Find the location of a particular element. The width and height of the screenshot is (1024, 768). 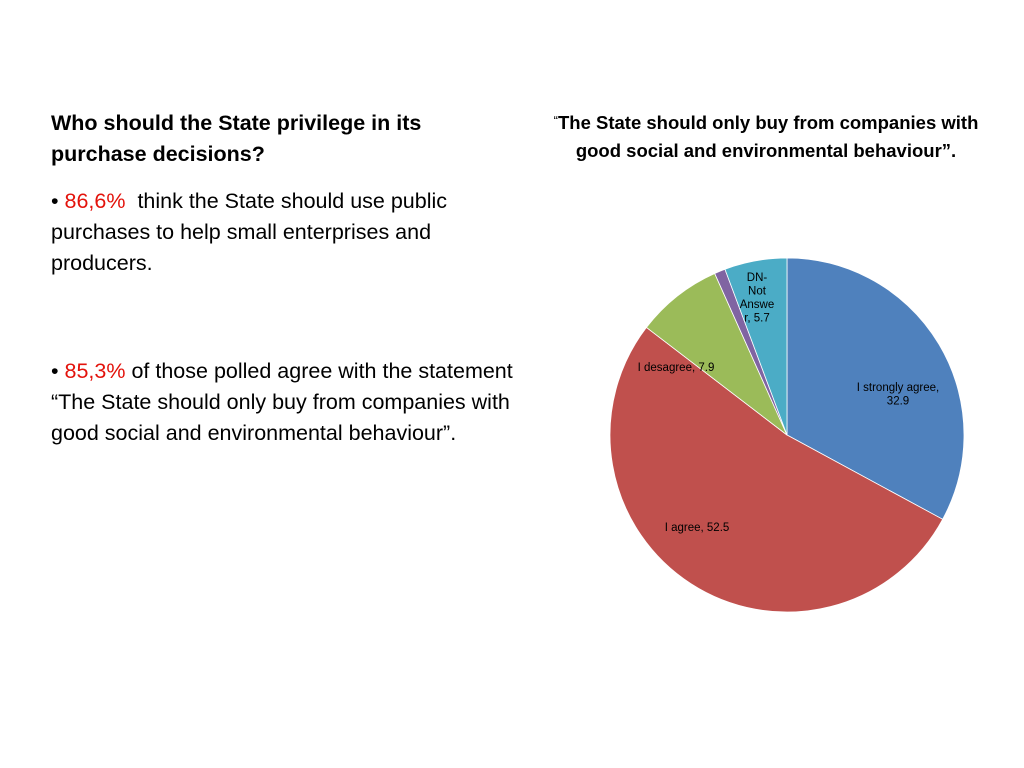

data-label-no-answer: DN- Not Answe r, 5.7 is located at coordinates (757, 298).